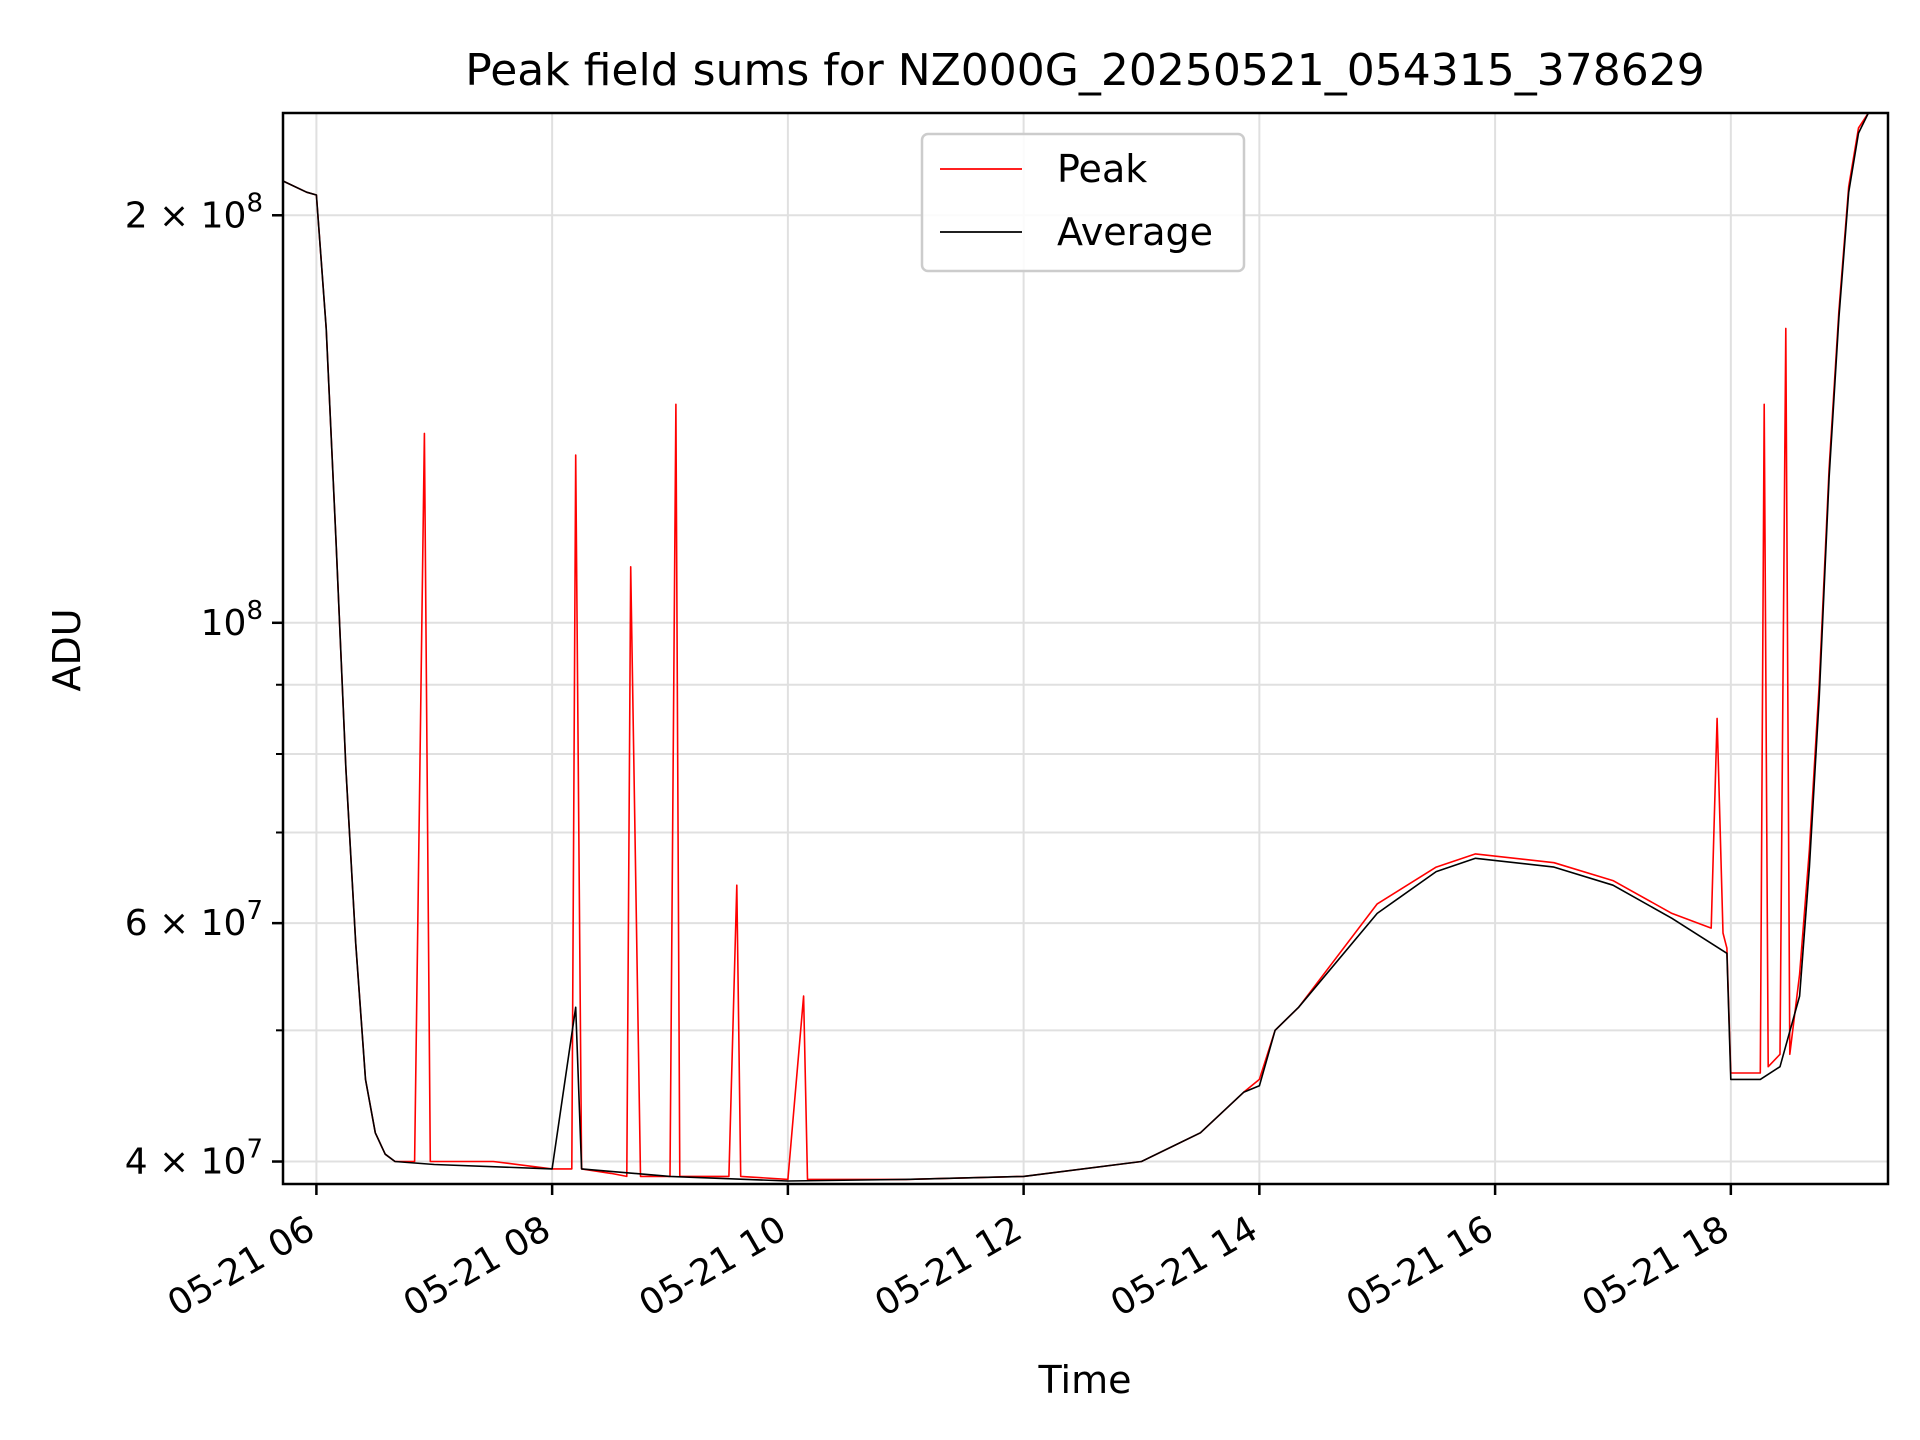 This screenshot has height=1440, width=1920. What do you see at coordinates (1085, 1380) in the screenshot?
I see `x-axis-label: Time` at bounding box center [1085, 1380].